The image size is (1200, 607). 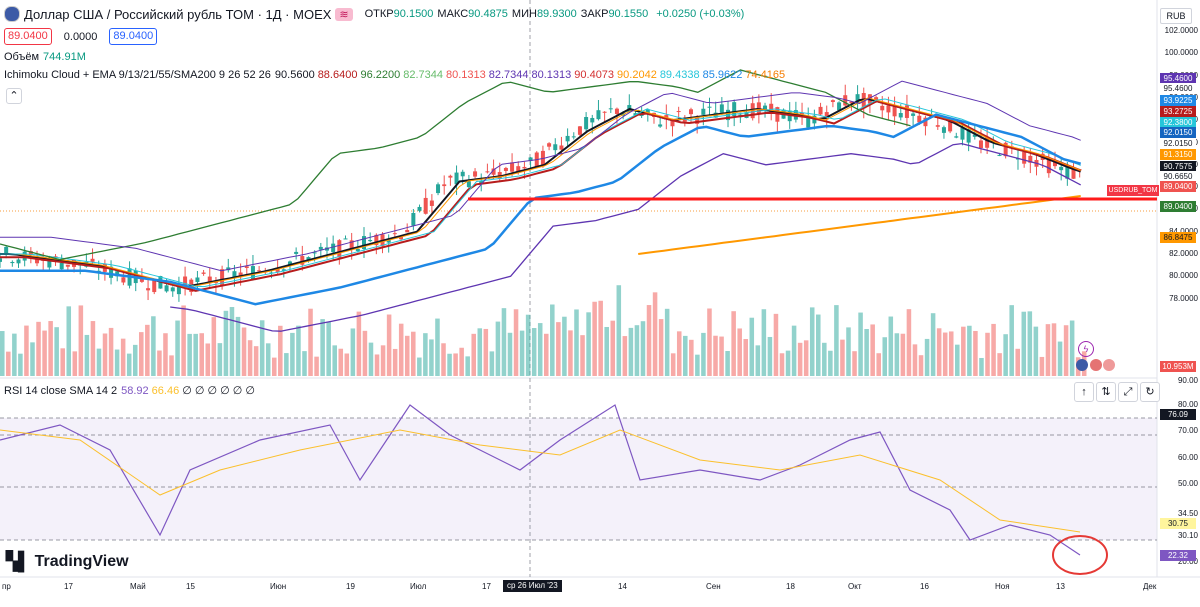 I want to click on collapse-legend-button: ⌃, so click(x=14, y=96).